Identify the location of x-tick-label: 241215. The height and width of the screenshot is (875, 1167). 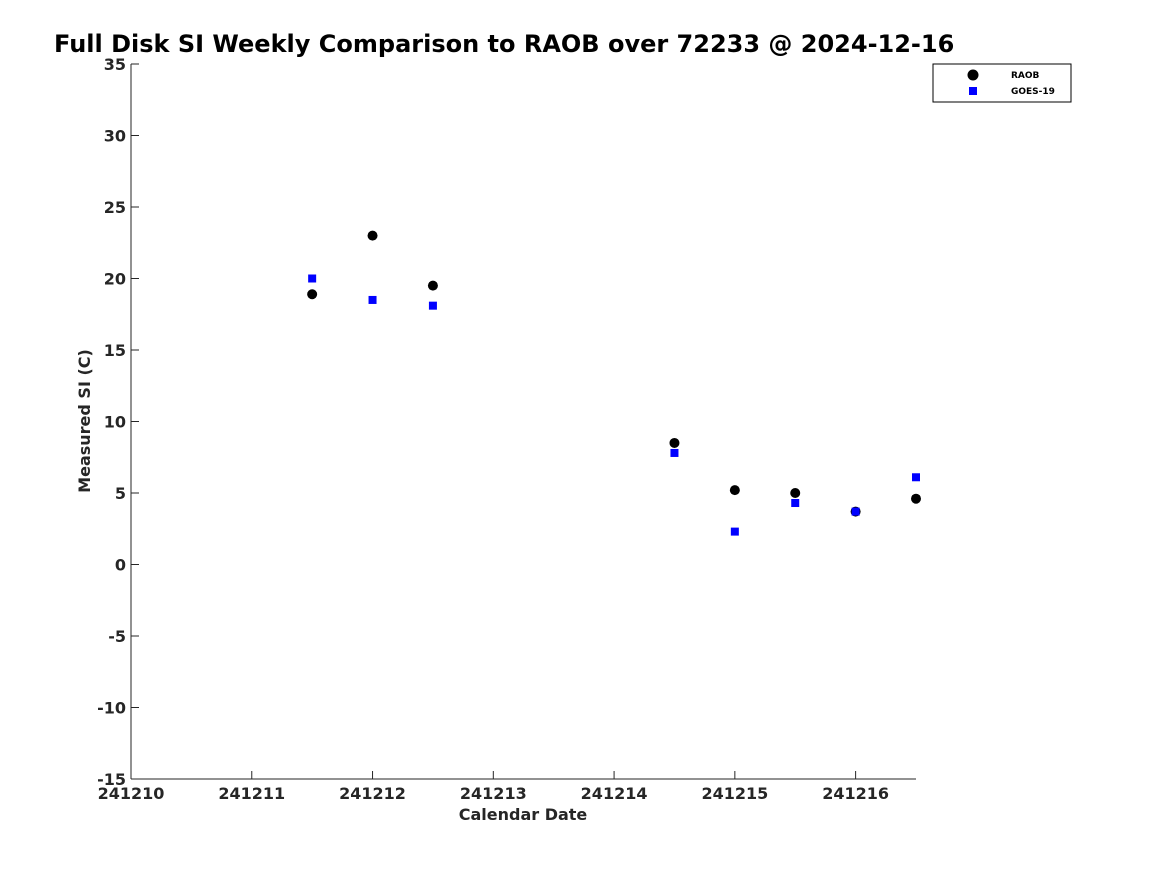
(734, 793).